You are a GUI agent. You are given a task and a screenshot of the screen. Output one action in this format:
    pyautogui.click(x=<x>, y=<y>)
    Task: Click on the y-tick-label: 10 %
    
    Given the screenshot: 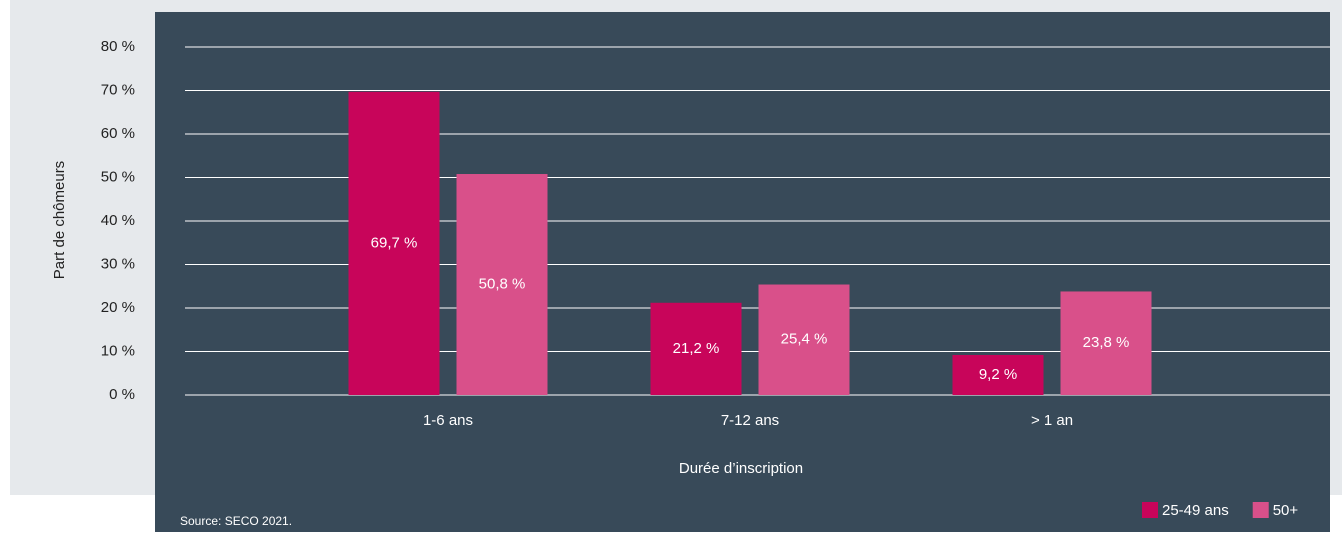 What is the action you would take?
    pyautogui.click(x=118, y=350)
    